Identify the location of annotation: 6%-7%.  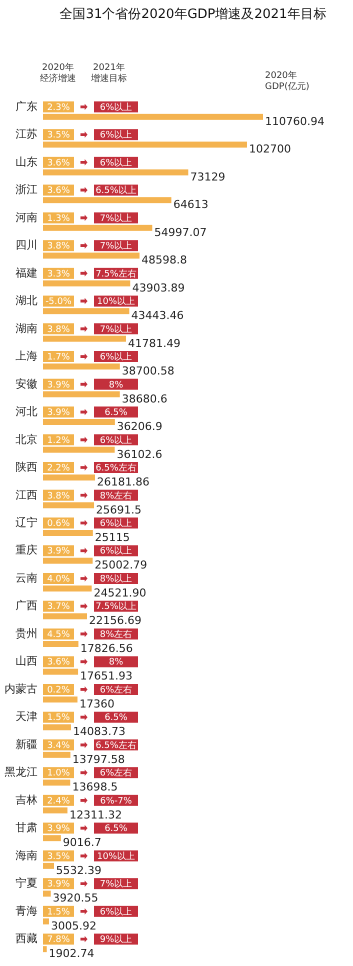
(116, 801).